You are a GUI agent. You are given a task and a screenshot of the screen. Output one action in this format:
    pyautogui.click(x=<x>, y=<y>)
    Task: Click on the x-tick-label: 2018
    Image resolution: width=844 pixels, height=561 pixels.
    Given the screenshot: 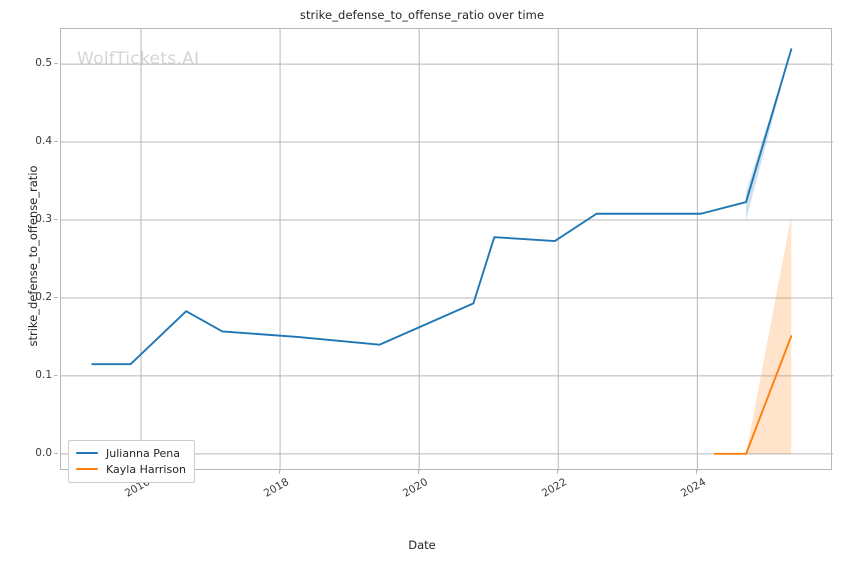 What is the action you would take?
    pyautogui.click(x=276, y=488)
    